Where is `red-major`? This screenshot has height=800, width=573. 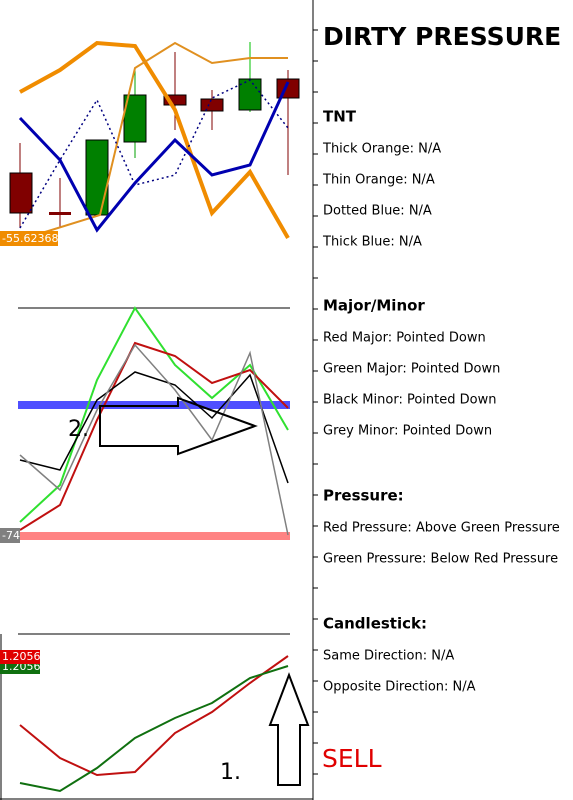 red-major is located at coordinates (154, 436).